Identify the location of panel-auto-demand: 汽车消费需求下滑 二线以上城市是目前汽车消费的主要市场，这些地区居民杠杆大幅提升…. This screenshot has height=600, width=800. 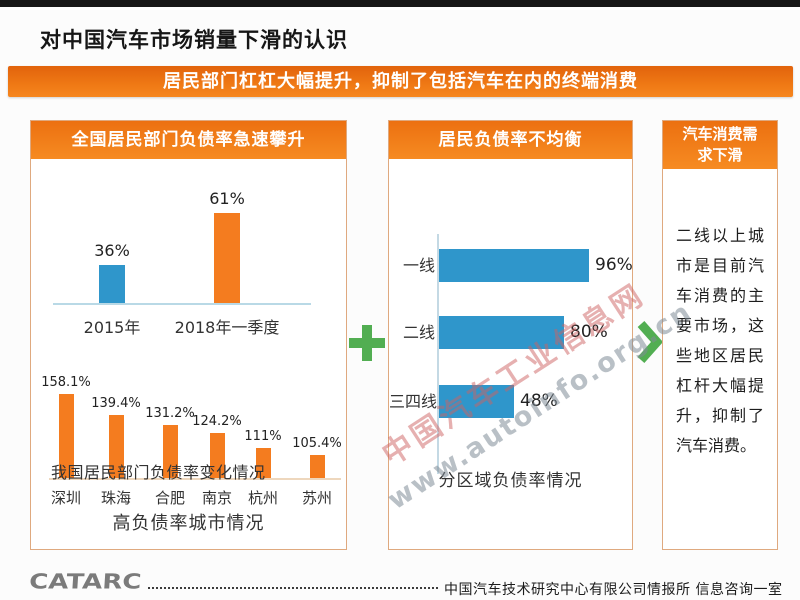
(720, 335).